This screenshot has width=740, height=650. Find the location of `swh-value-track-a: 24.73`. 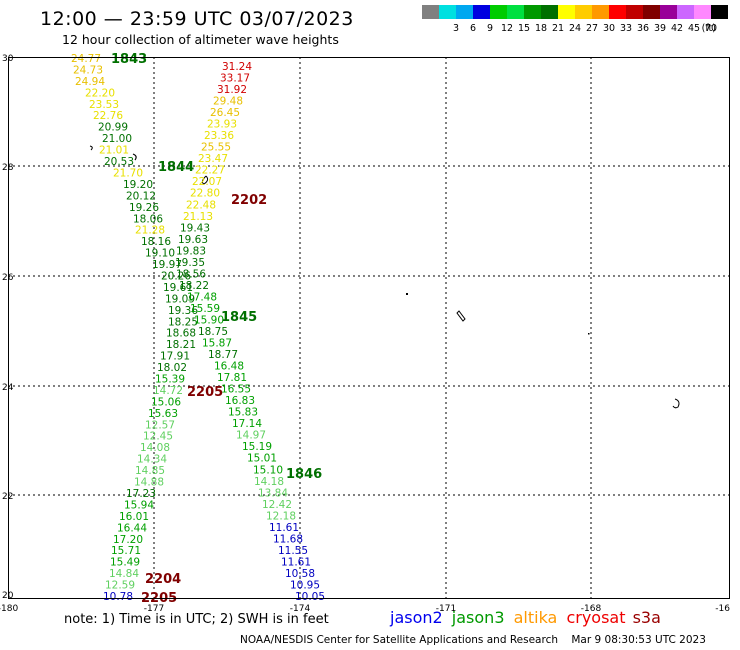

swh-value-track-a: 24.73 is located at coordinates (88, 70).